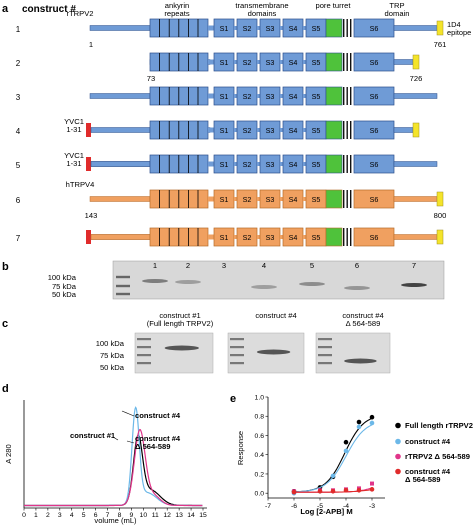 This screenshot has height=525, width=474. I want to click on x-tick-label: 3, so click(60, 515).